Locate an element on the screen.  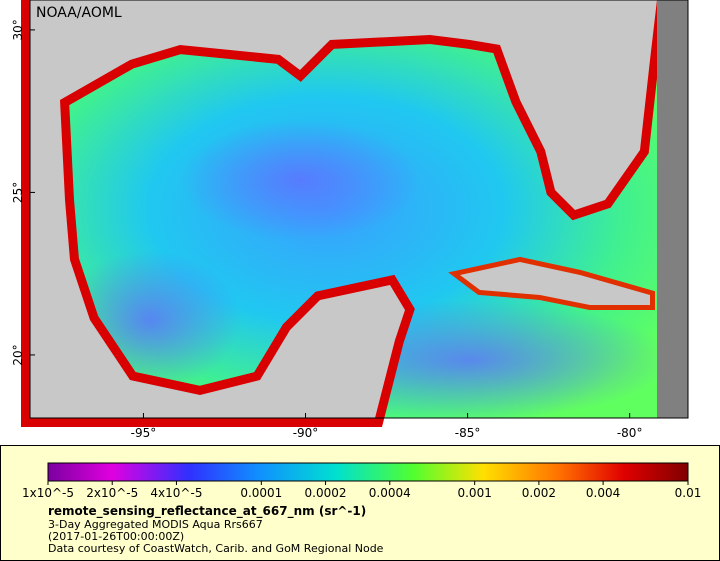
legend-line: 3-Day Aggregated MODIS Aqua Rrs667 is located at coordinates (155, 524).